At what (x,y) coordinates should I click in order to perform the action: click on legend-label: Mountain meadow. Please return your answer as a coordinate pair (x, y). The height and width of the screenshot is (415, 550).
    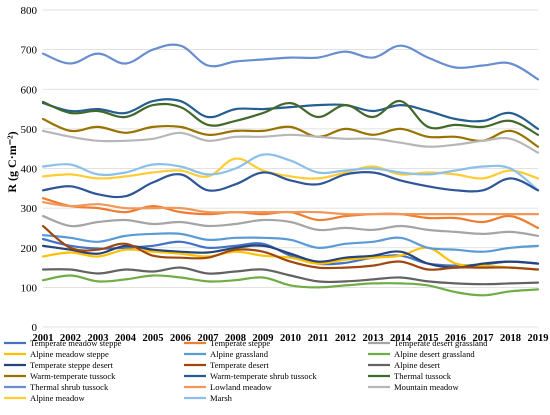
    Looking at the image, I should click on (426, 387).